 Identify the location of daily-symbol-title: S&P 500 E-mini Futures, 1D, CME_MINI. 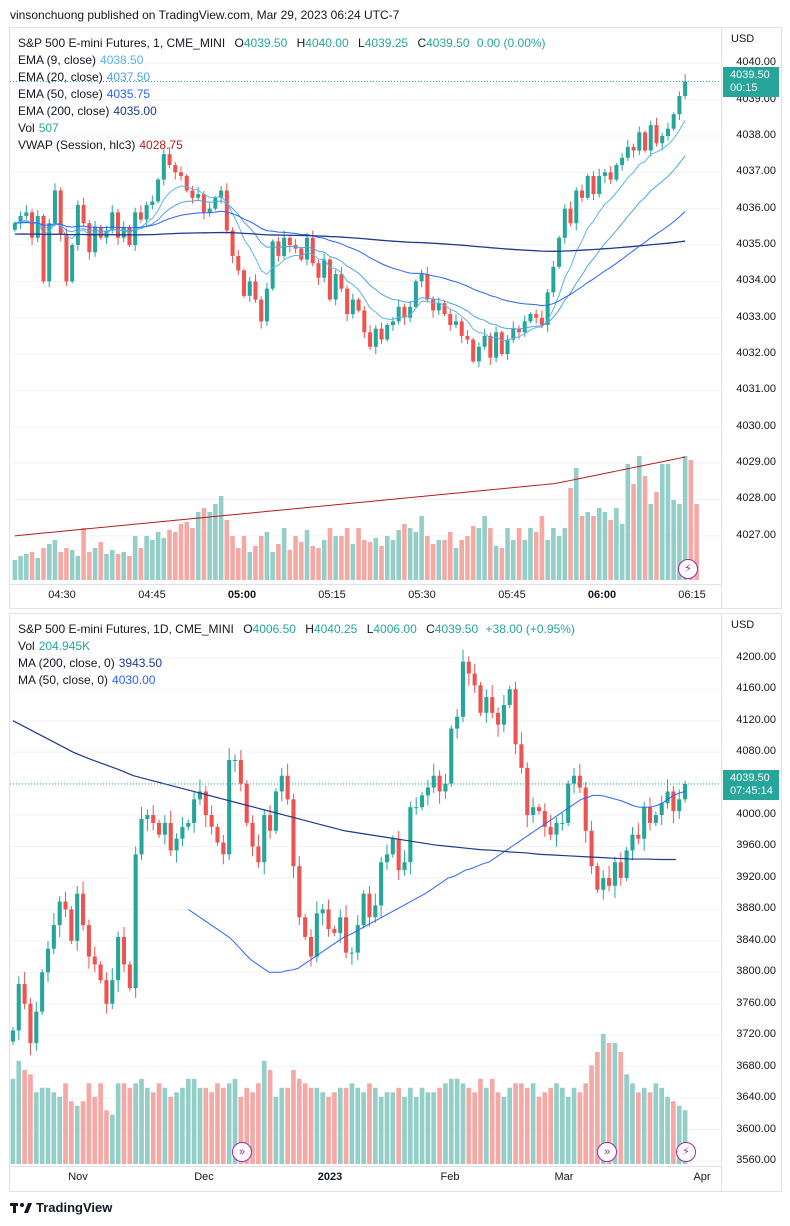
(126, 629).